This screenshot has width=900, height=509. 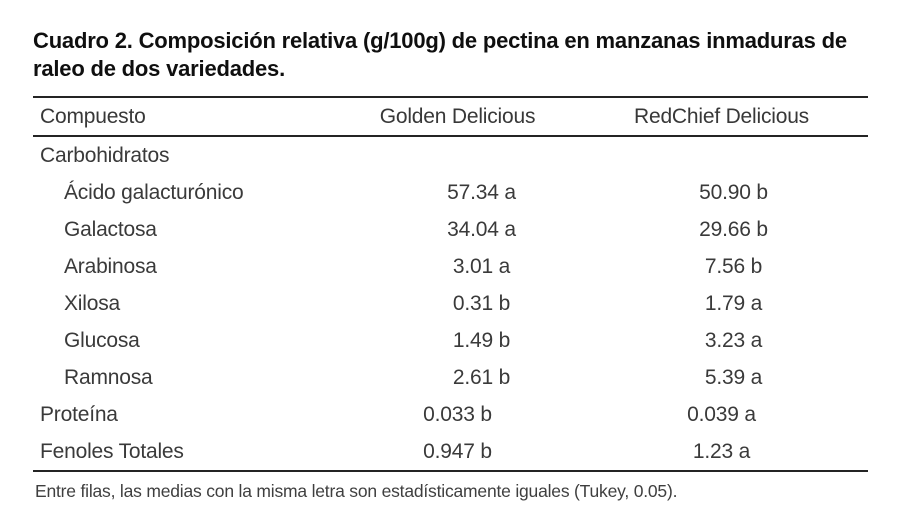 I want to click on cell-redchief: 5.39 a, so click(x=733, y=377).